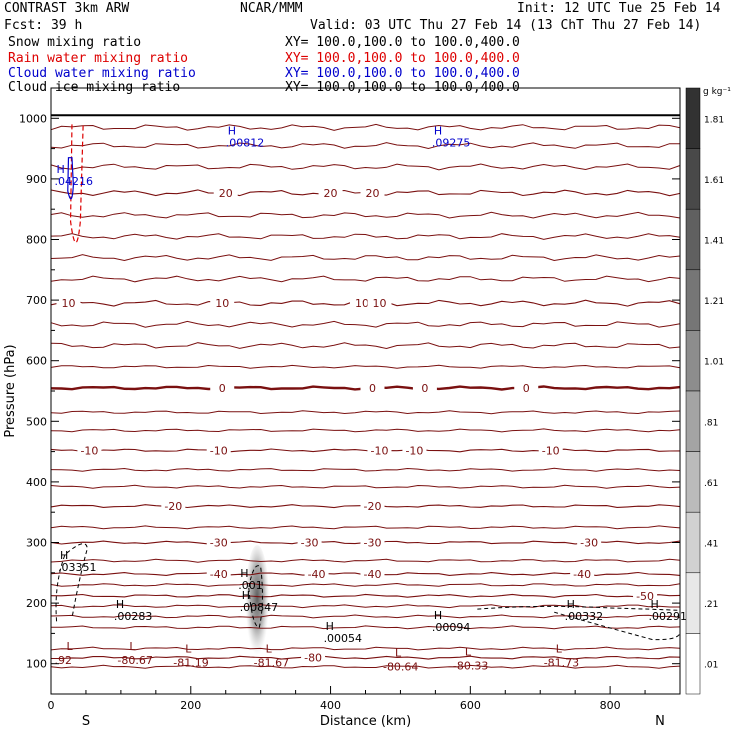 This screenshot has height=740, width=740. What do you see at coordinates (51, 705) in the screenshot?
I see `x-tick-label: 0` at bounding box center [51, 705].